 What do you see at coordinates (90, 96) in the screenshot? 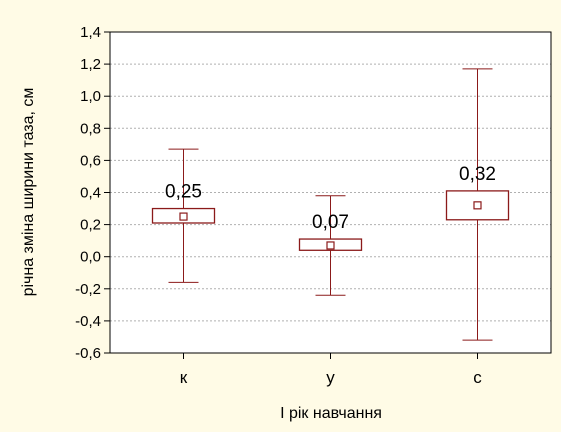
I see `y-tick-label: 1,0` at bounding box center [90, 96].